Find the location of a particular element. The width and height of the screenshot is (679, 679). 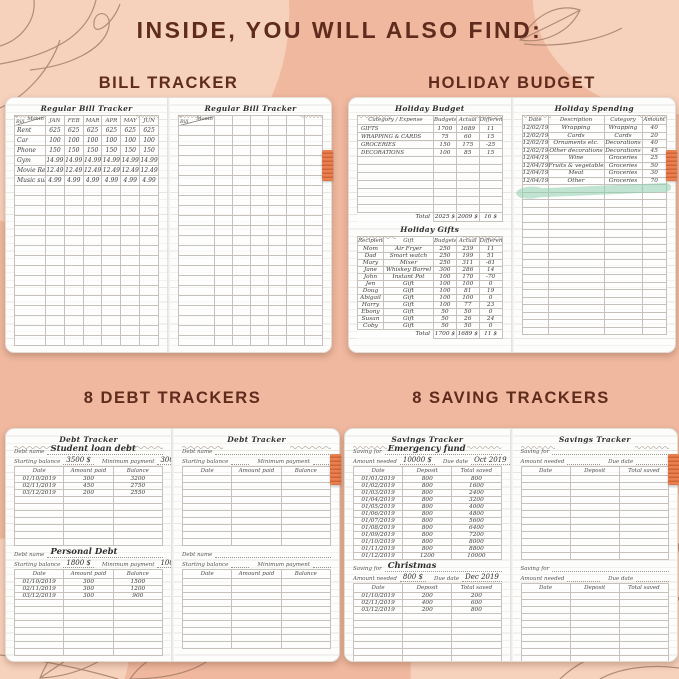

cell-paid: 450 is located at coordinates (88, 486).